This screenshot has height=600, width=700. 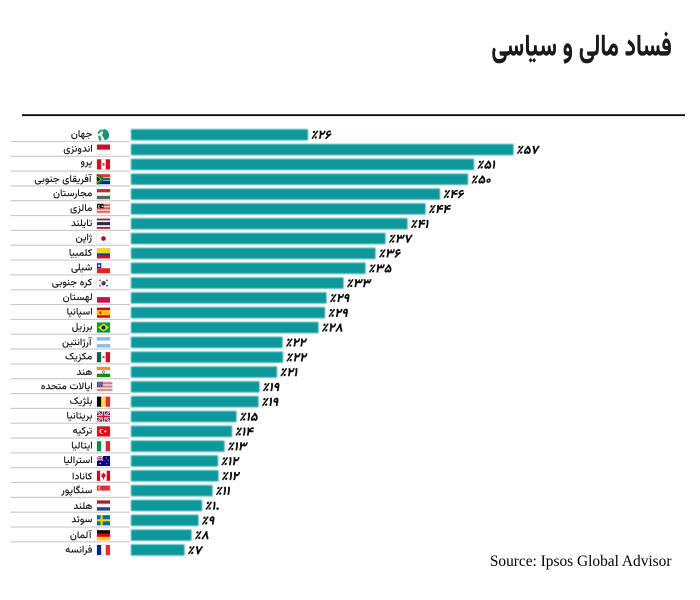 What do you see at coordinates (581, 561) in the screenshot?
I see `svg-text: Source: Ipsos Global Advisor` at bounding box center [581, 561].